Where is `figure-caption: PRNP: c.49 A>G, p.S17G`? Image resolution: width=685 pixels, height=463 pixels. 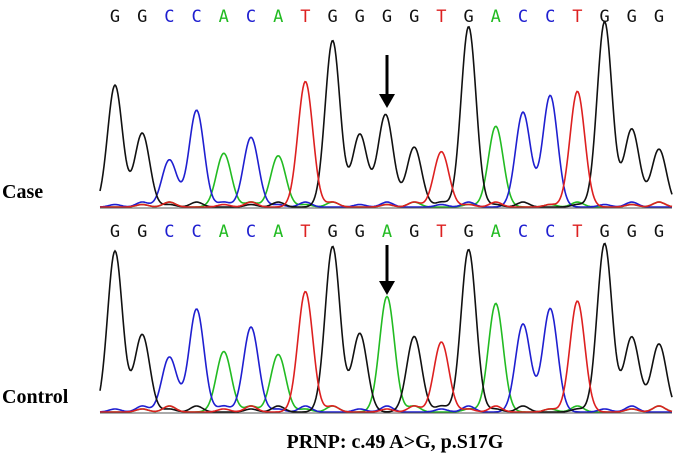
figure-caption: PRNP: c.49 A>G, p.S17G is located at coordinates (395, 442).